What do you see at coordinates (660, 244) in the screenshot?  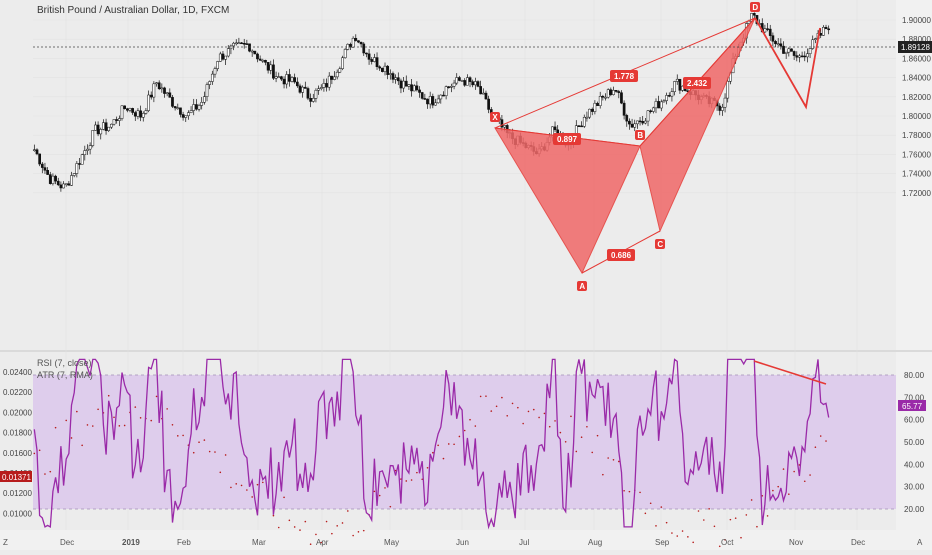 I see `pattern-point-c` at bounding box center [660, 244].